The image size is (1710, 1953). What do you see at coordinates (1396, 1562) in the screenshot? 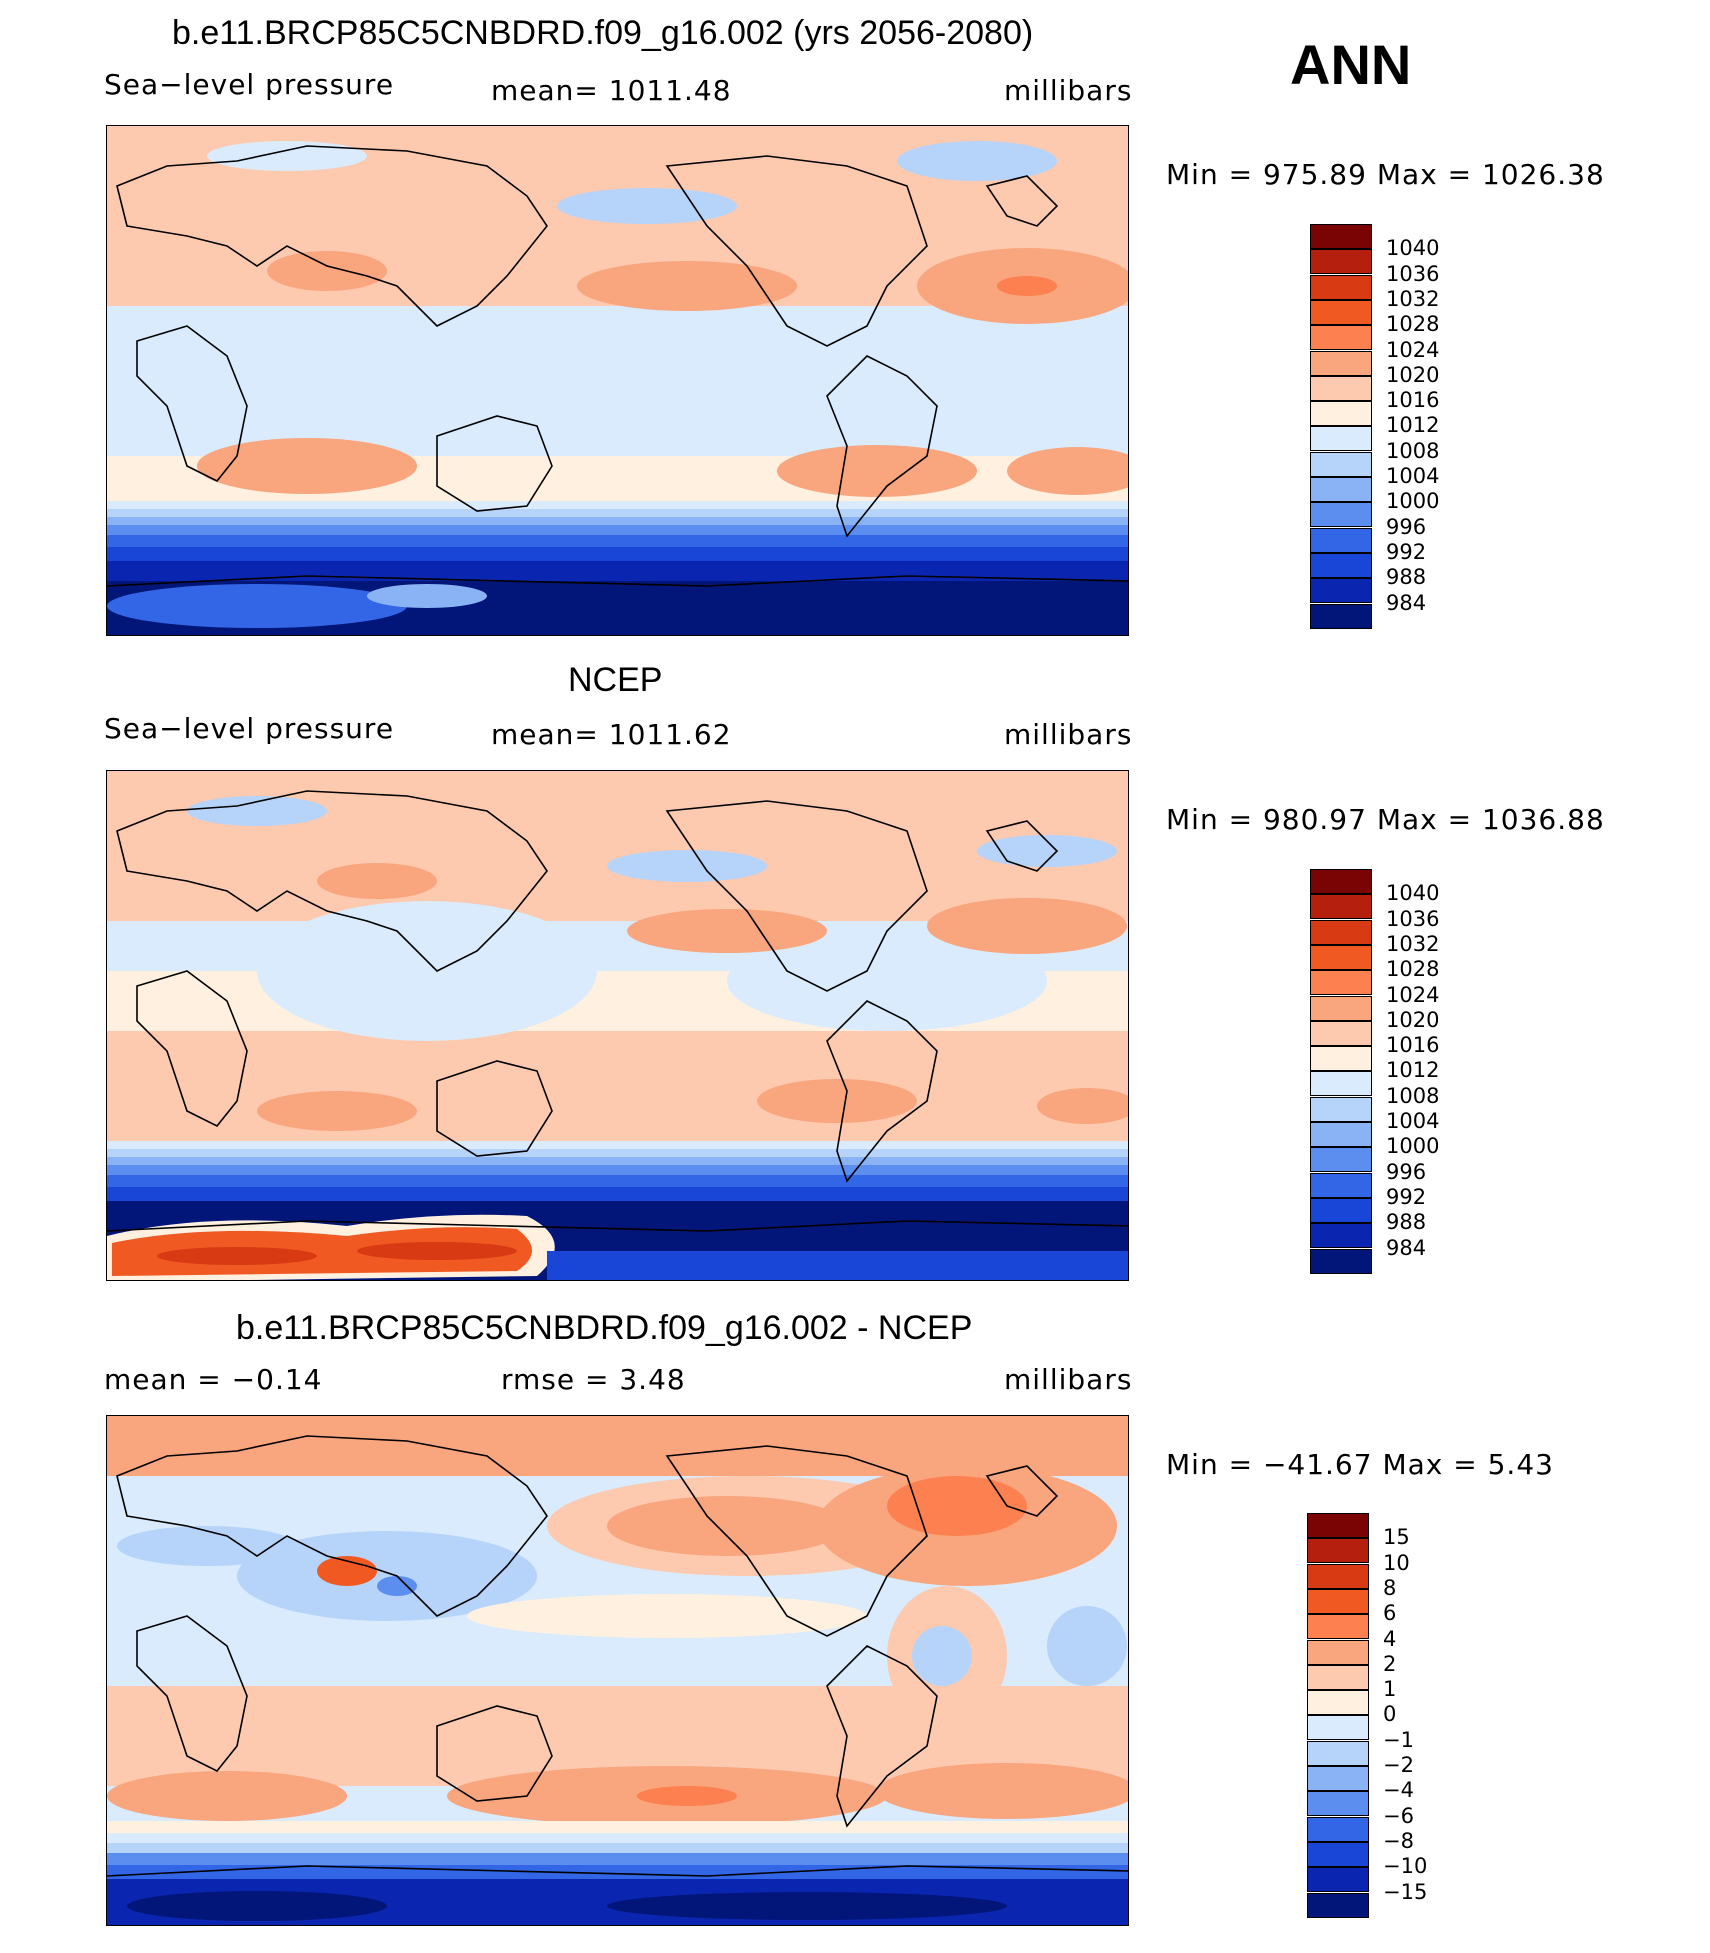
I see `legend-tick-label: 10` at bounding box center [1396, 1562].